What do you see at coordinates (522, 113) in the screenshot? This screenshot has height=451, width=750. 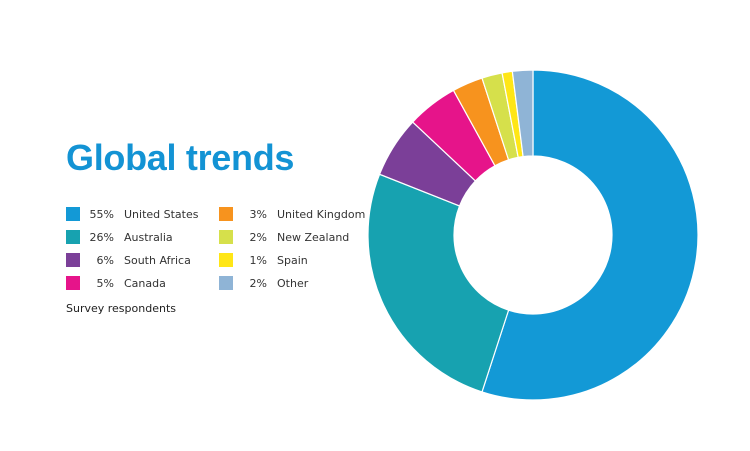 I see `donut-slice-other` at bounding box center [522, 113].